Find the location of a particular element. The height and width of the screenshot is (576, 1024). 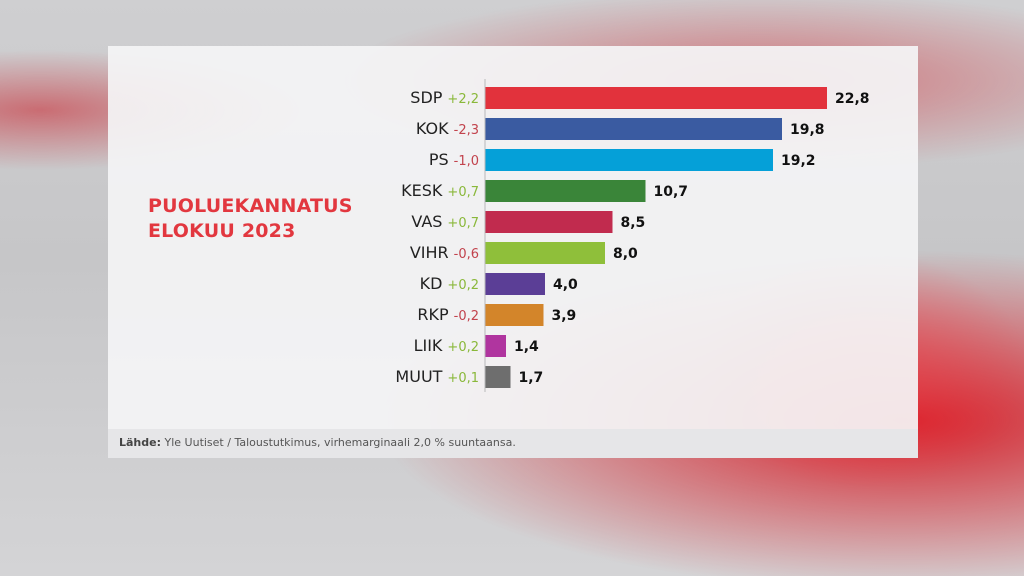

party-name: KOK is located at coordinates (432, 128).